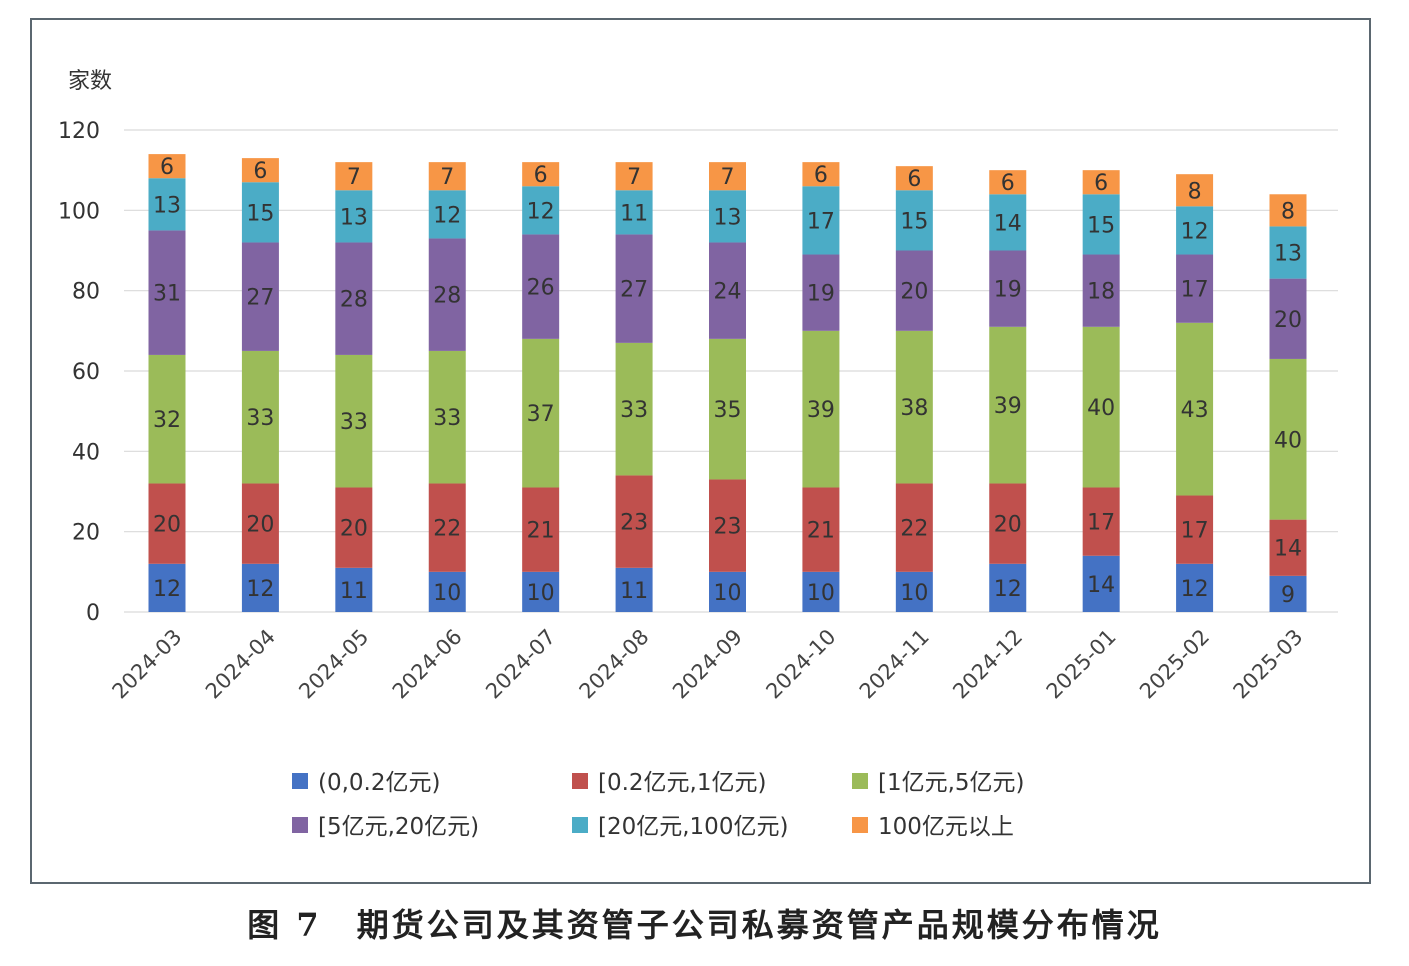 The height and width of the screenshot is (966, 1409). Describe the element at coordinates (1101, 408) in the screenshot. I see `data-label: 40` at that location.